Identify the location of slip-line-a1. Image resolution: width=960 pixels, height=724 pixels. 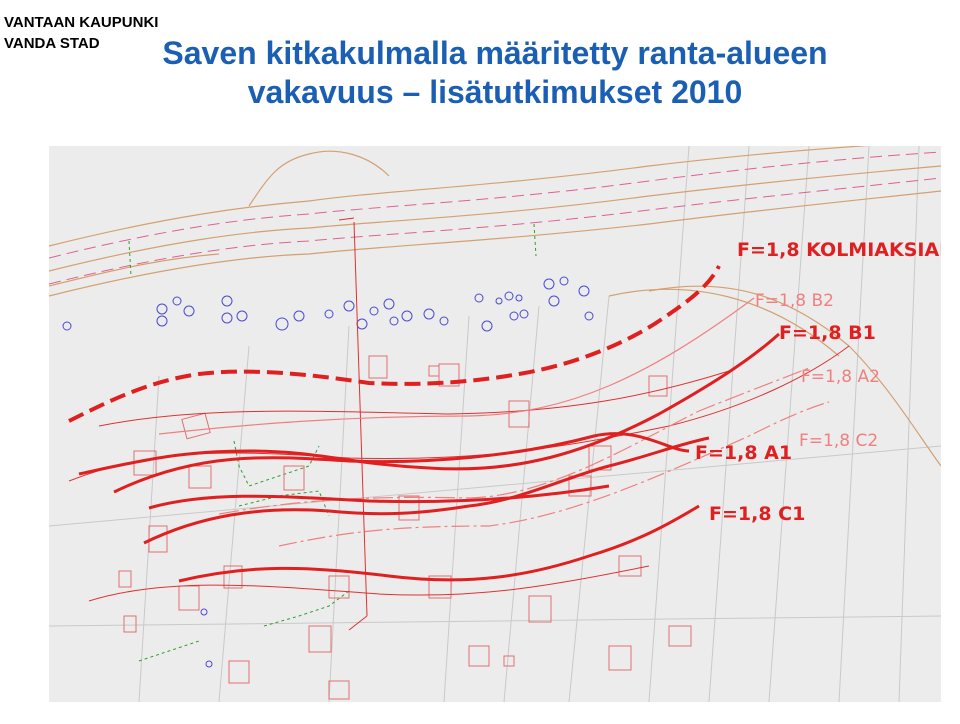
(401, 463).